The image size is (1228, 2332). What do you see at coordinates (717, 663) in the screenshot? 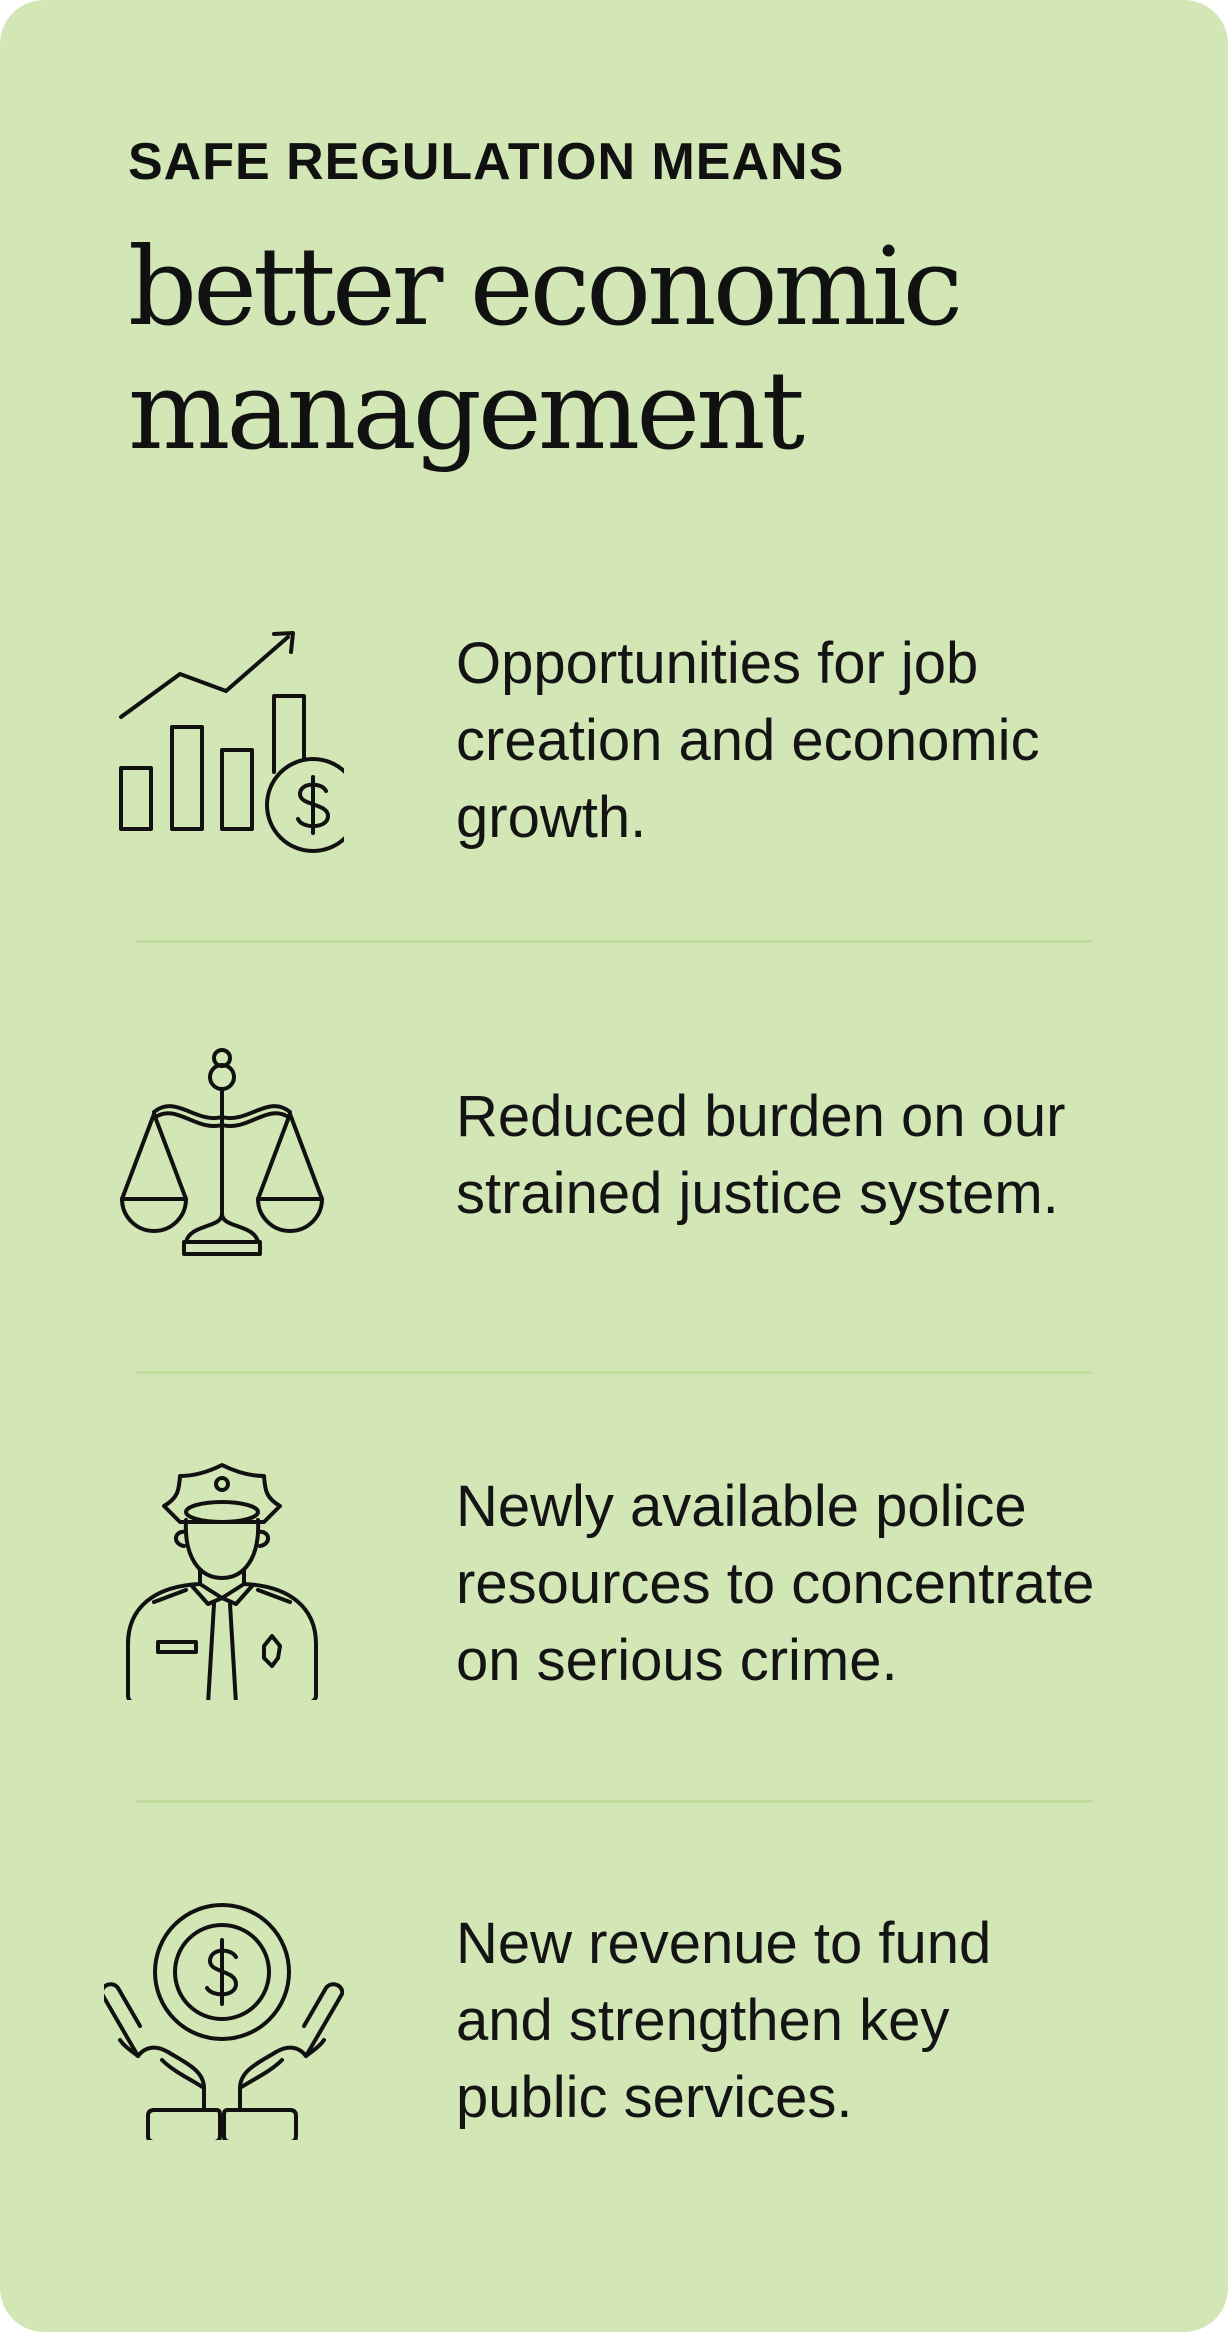
I see `item-line: Opportunities for job` at bounding box center [717, 663].